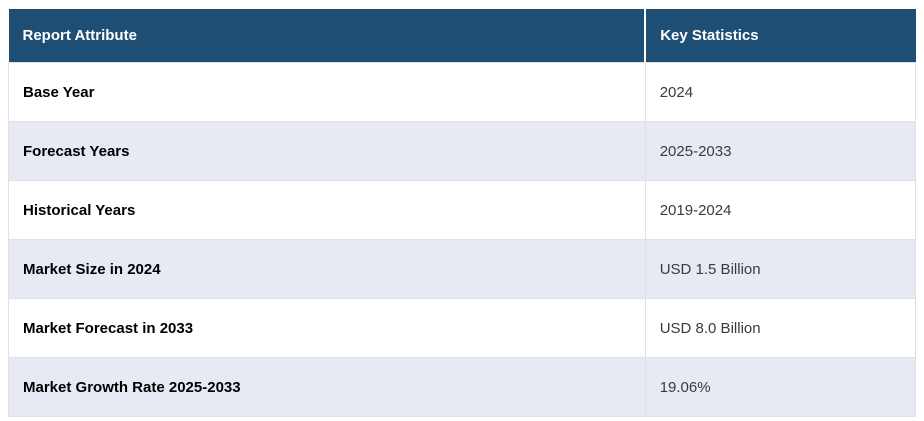  What do you see at coordinates (327, 36) in the screenshot?
I see `column-header-report-attribute: Report Attribute` at bounding box center [327, 36].